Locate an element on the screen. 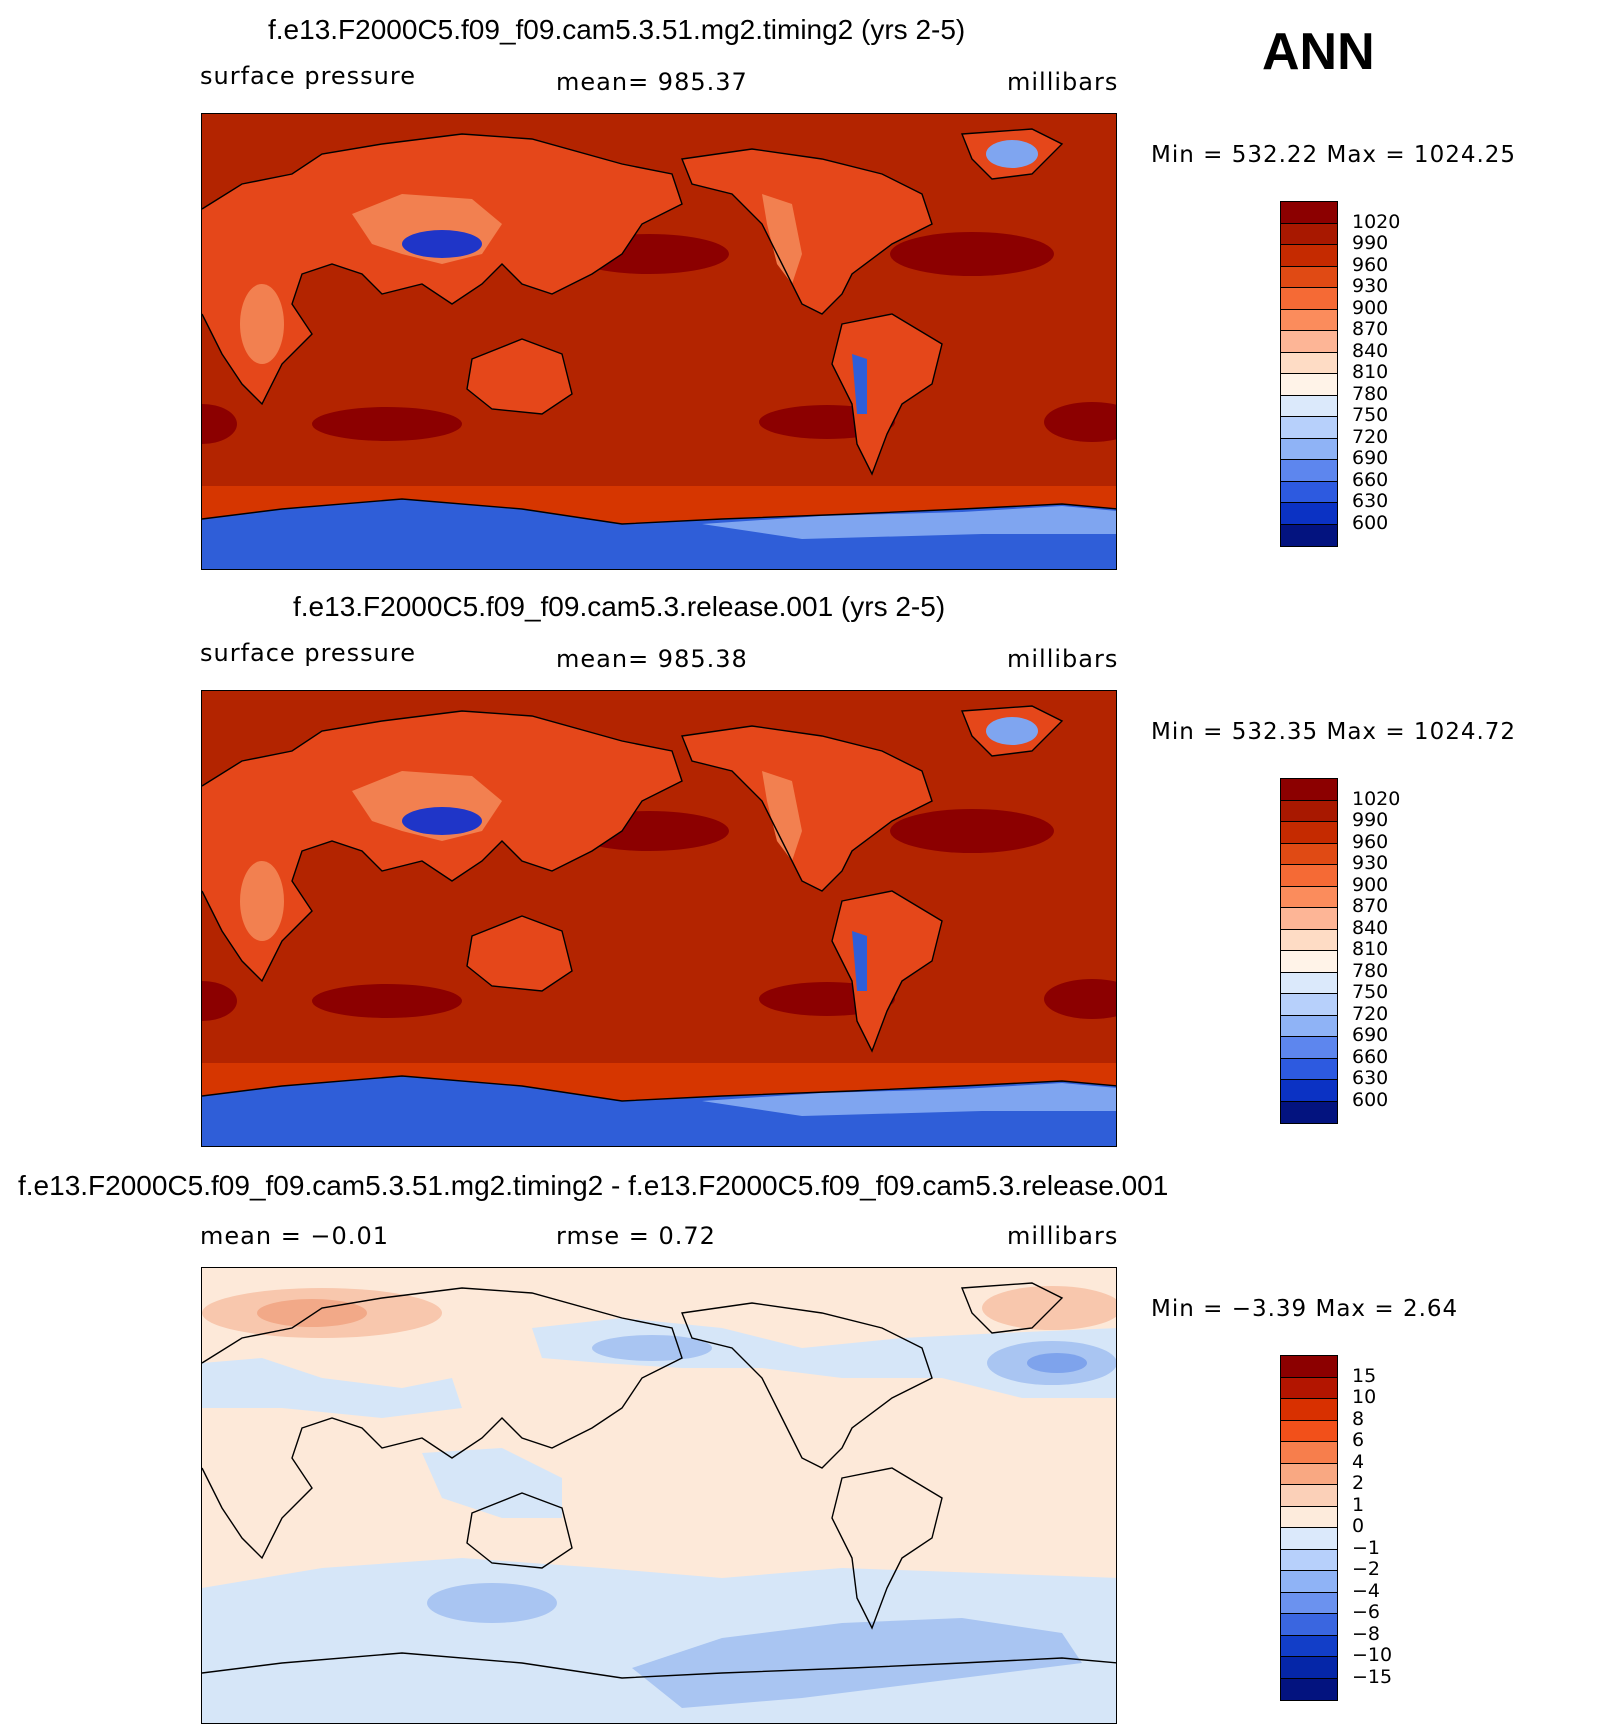 The height and width of the screenshot is (1724, 1624). panel2-south-america is located at coordinates (887, 971).